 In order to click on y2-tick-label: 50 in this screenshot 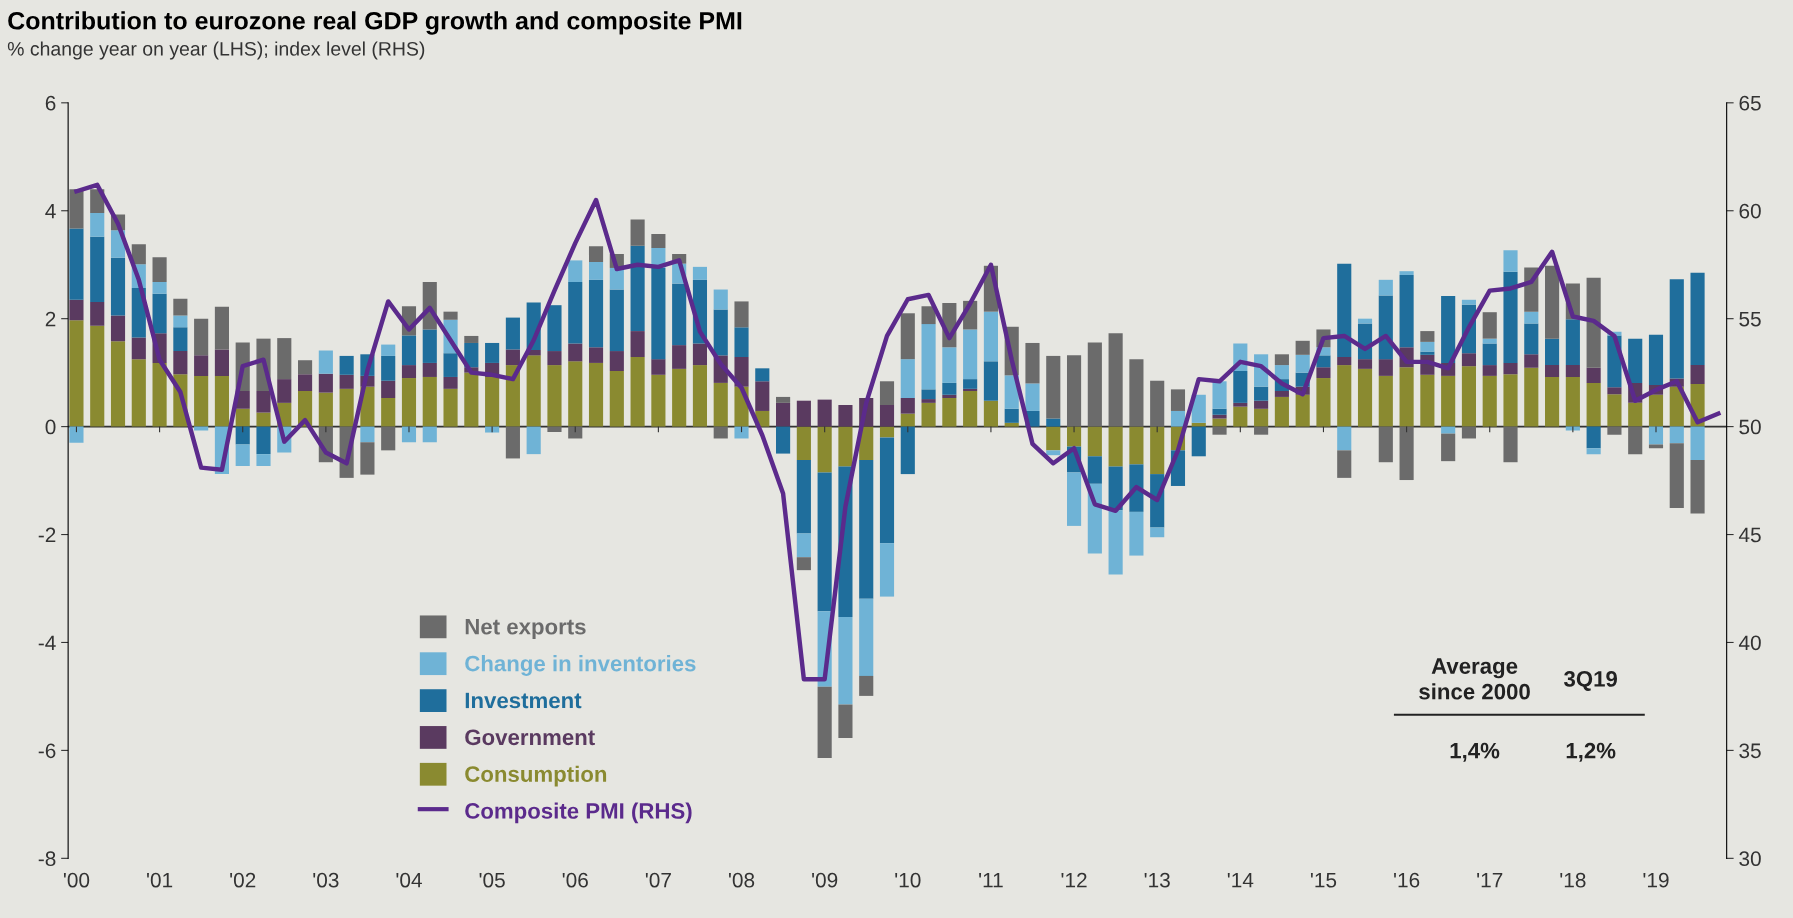, I will do `click(1750, 427)`.